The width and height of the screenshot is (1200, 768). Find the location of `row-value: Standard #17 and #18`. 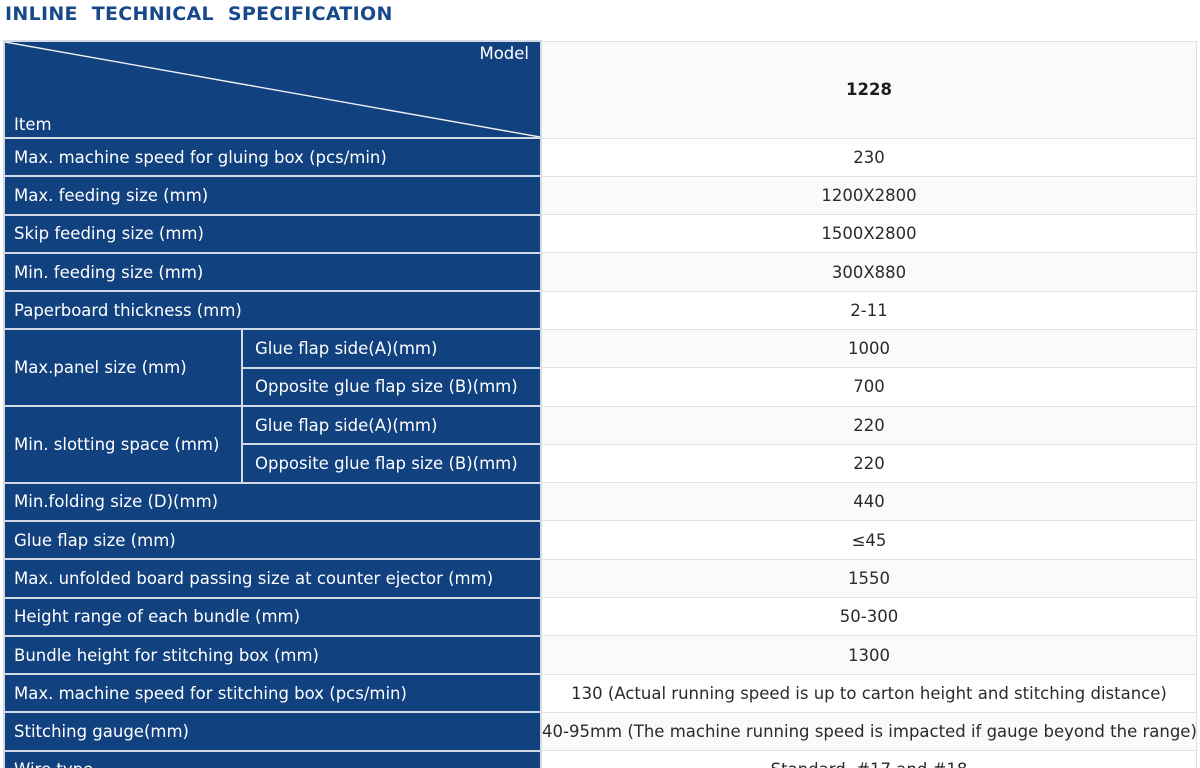

row-value: Standard #17 and #18 is located at coordinates (868, 759).